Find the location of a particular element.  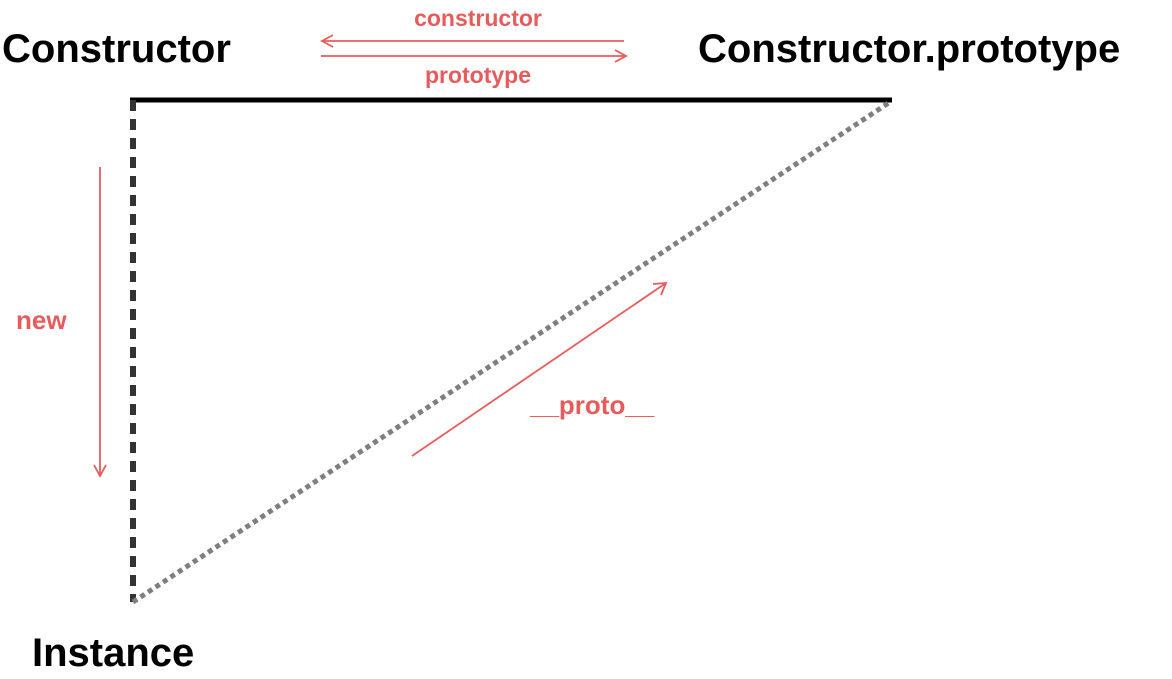

edge-new-label: new is located at coordinates (41, 320).